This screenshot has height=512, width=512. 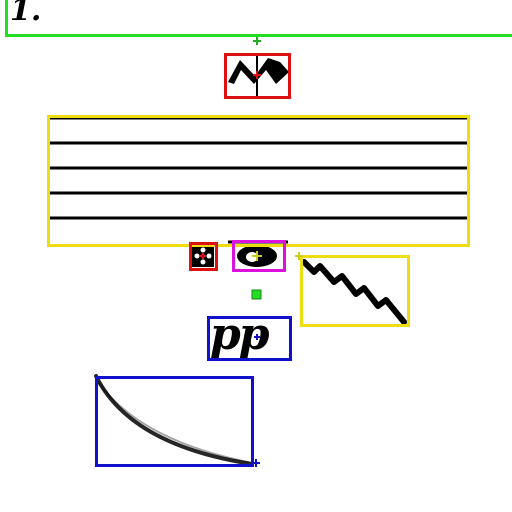 What do you see at coordinates (174, 421) in the screenshot?
I see `slur-bounding-box` at bounding box center [174, 421].